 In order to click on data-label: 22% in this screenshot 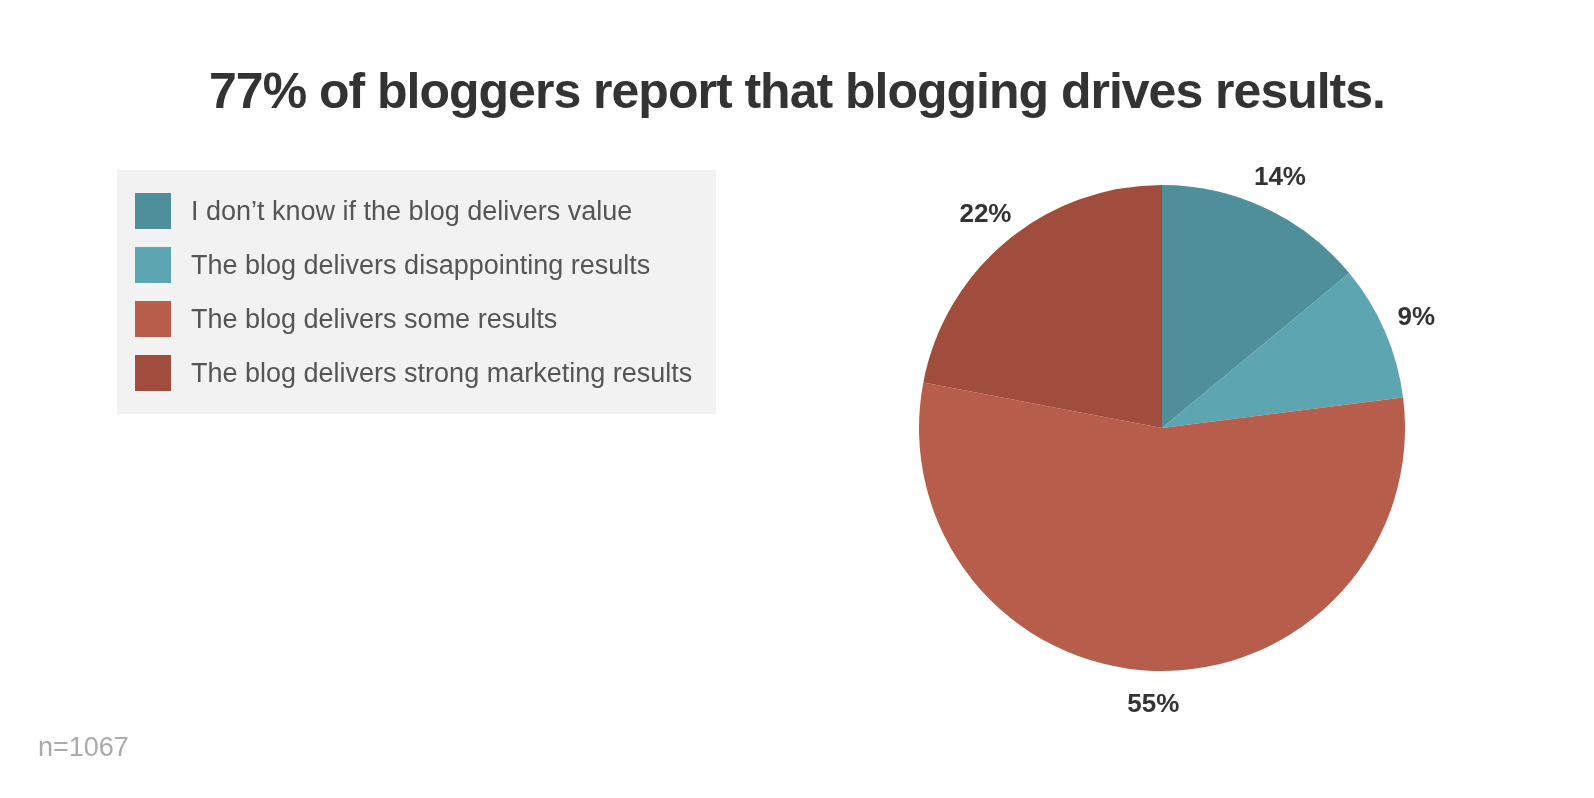, I will do `click(985, 212)`.